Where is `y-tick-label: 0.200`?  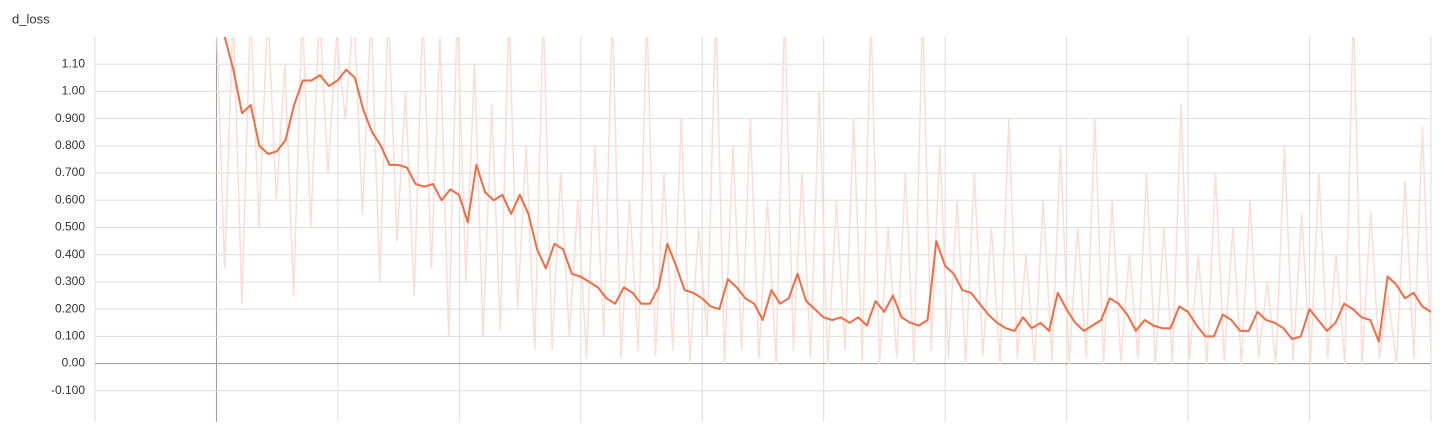 y-tick-label: 0.200 is located at coordinates (70, 308).